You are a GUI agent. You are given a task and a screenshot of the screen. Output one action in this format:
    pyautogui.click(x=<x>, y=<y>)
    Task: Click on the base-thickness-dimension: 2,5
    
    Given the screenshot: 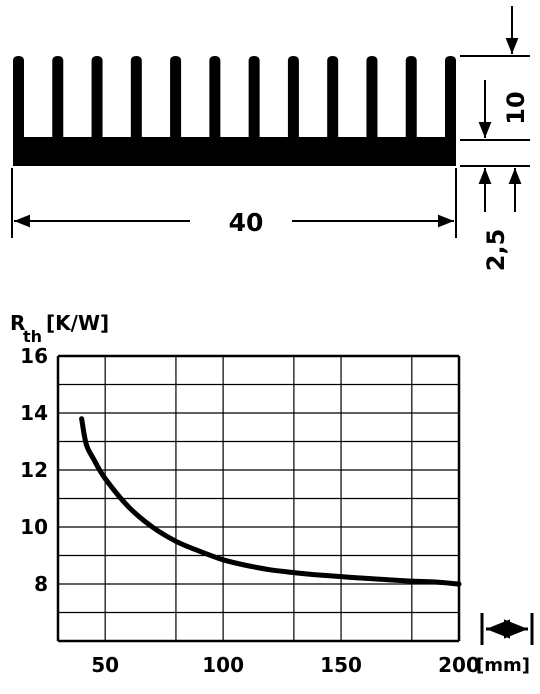 What is the action you would take?
    pyautogui.click(x=495, y=218)
    